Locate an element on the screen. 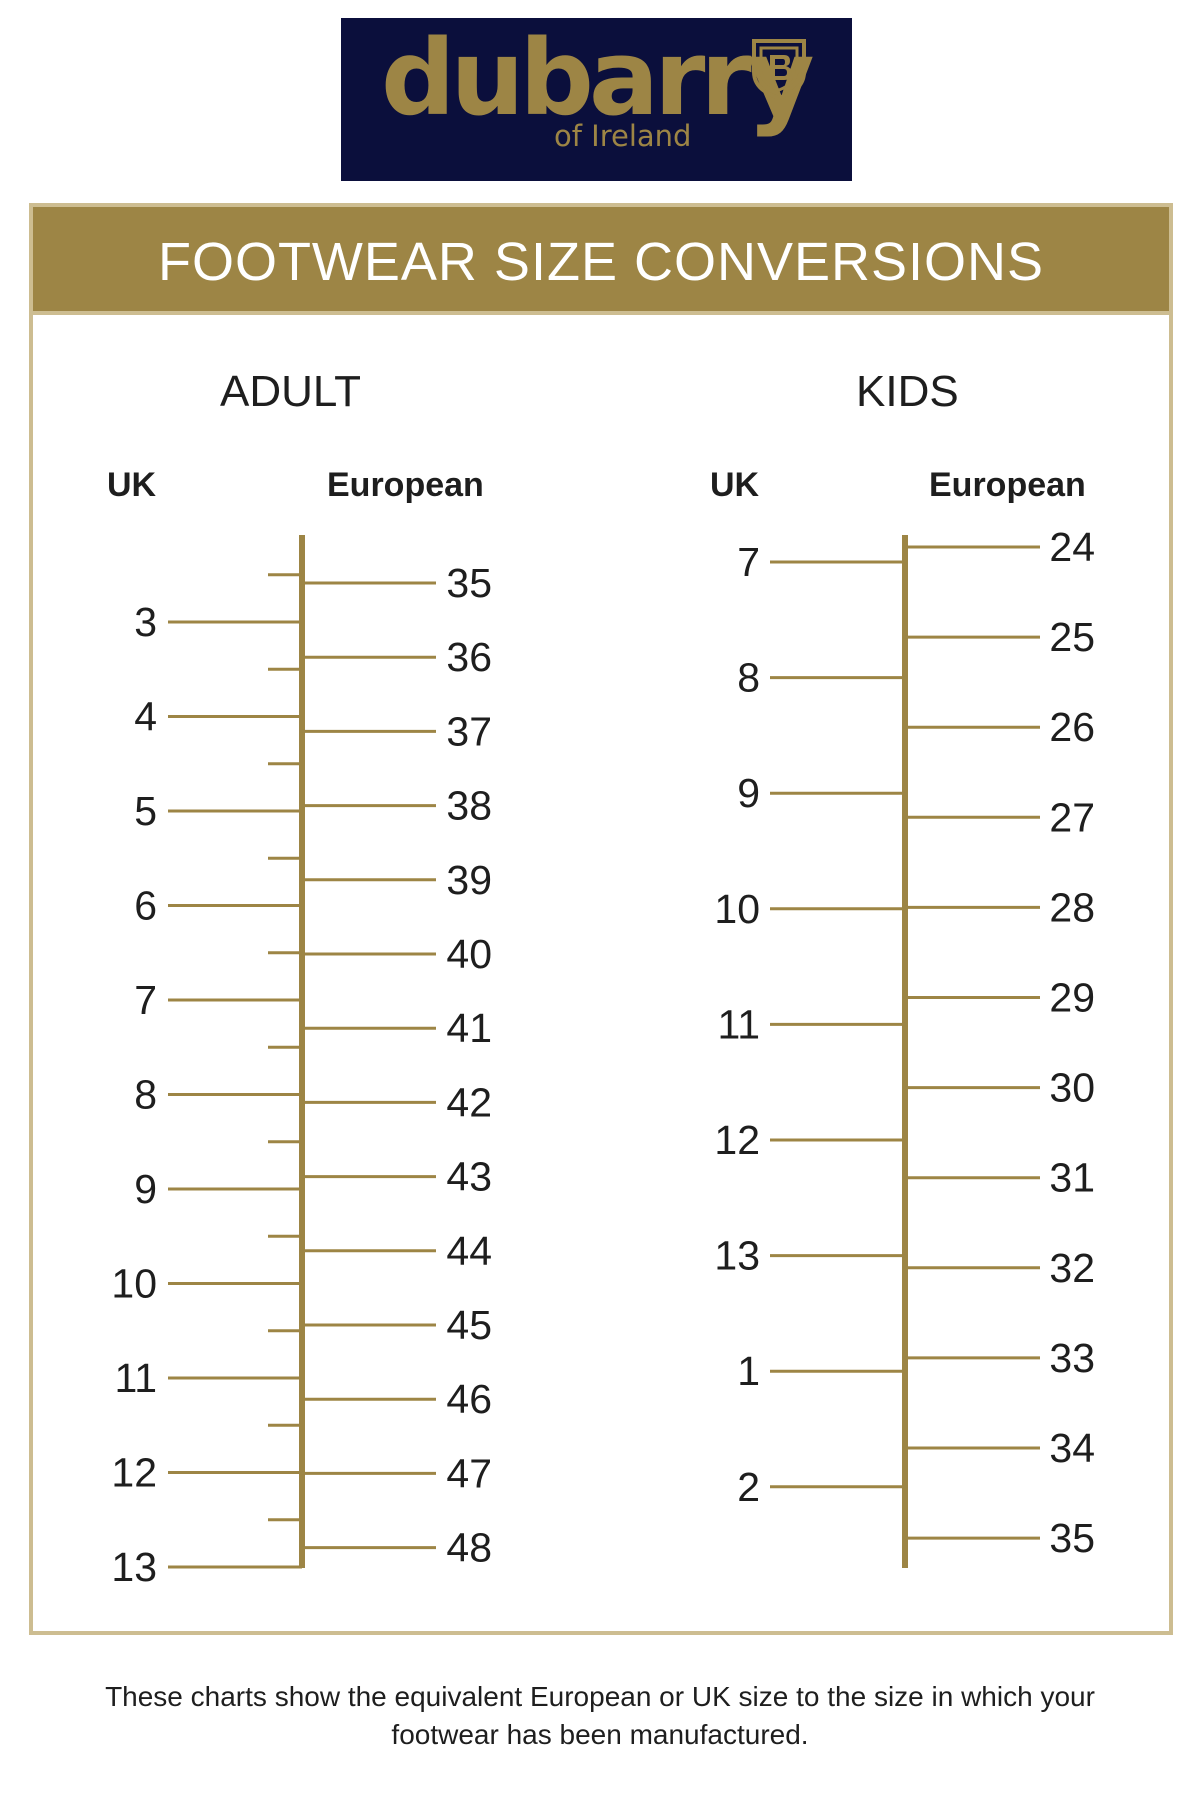 The height and width of the screenshot is (1800, 1200). adult-eu-label: 45 is located at coordinates (469, 1325).